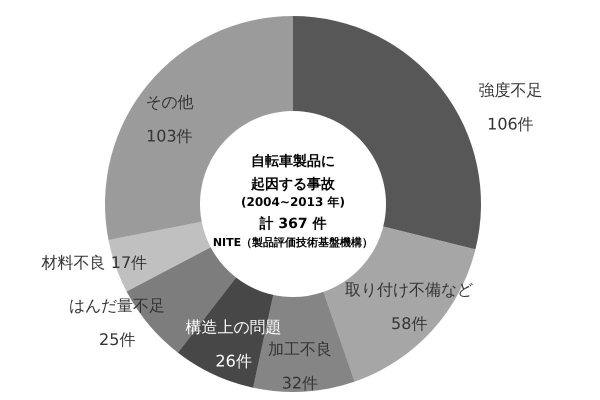 The height and width of the screenshot is (400, 600). I want to click on slice-label: 強度不足, so click(510, 90).